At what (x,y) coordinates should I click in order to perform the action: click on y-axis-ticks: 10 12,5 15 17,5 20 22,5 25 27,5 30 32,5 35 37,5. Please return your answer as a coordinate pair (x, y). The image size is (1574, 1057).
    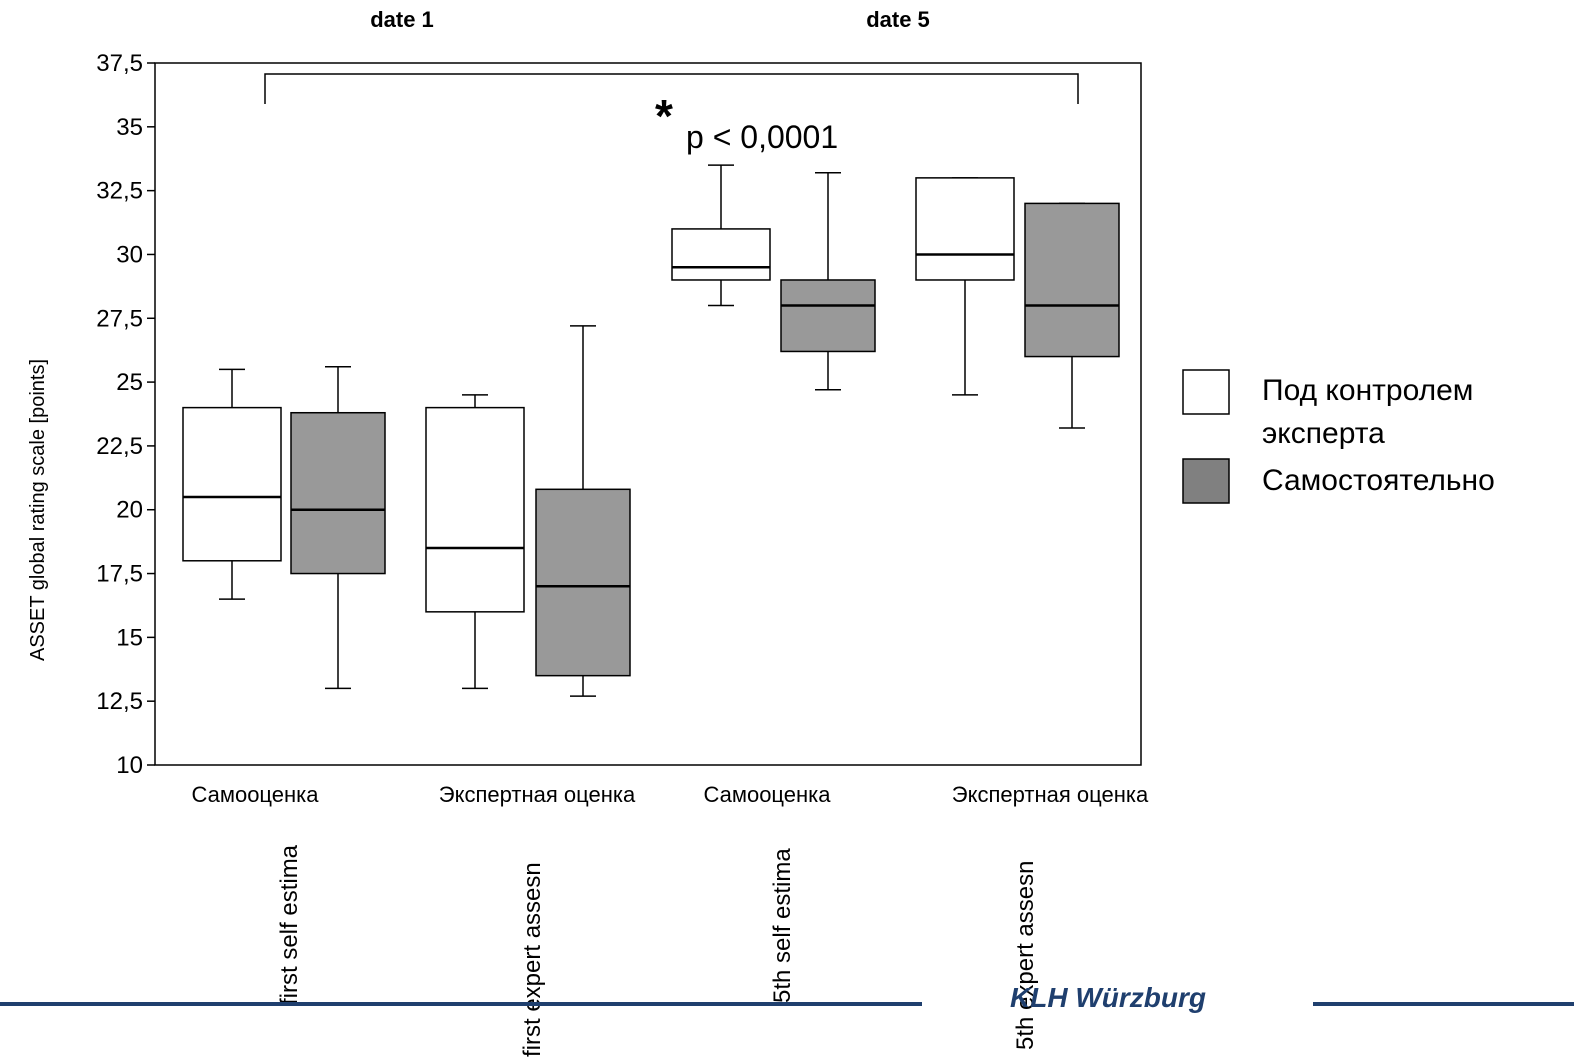
    Looking at the image, I should click on (125, 414).